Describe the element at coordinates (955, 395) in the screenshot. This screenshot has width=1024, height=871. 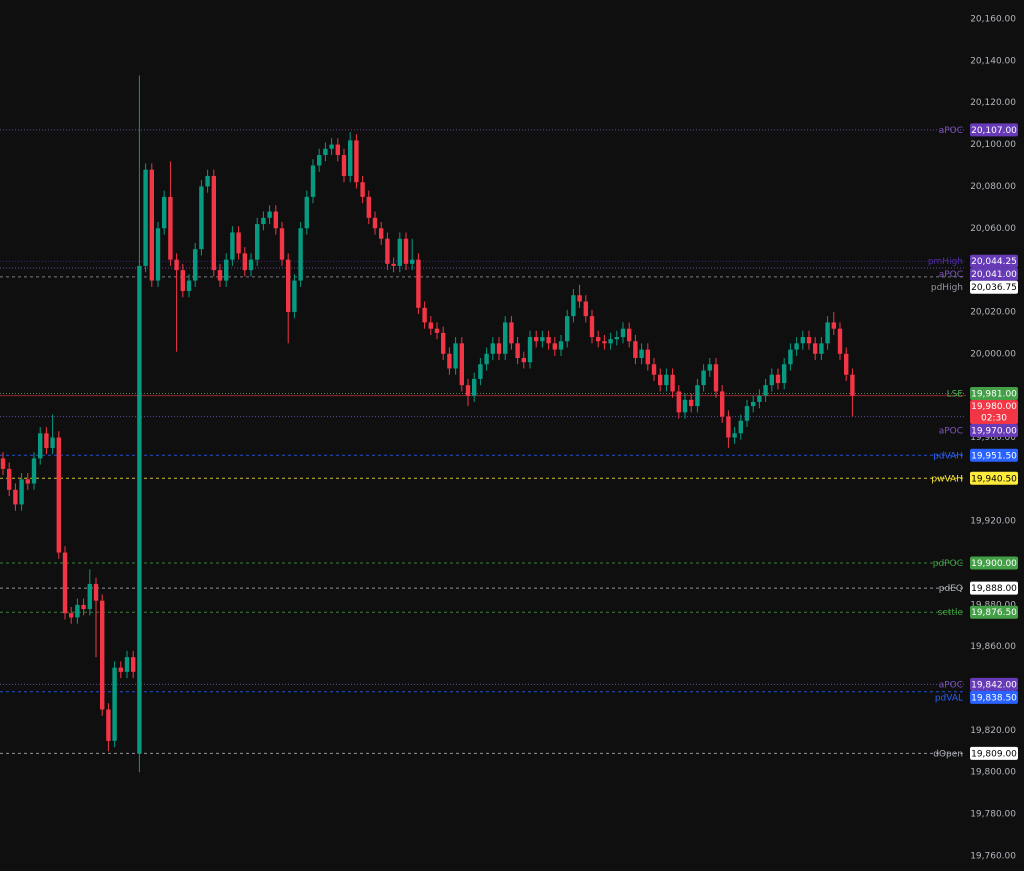
I see `level-label: LSE` at that location.